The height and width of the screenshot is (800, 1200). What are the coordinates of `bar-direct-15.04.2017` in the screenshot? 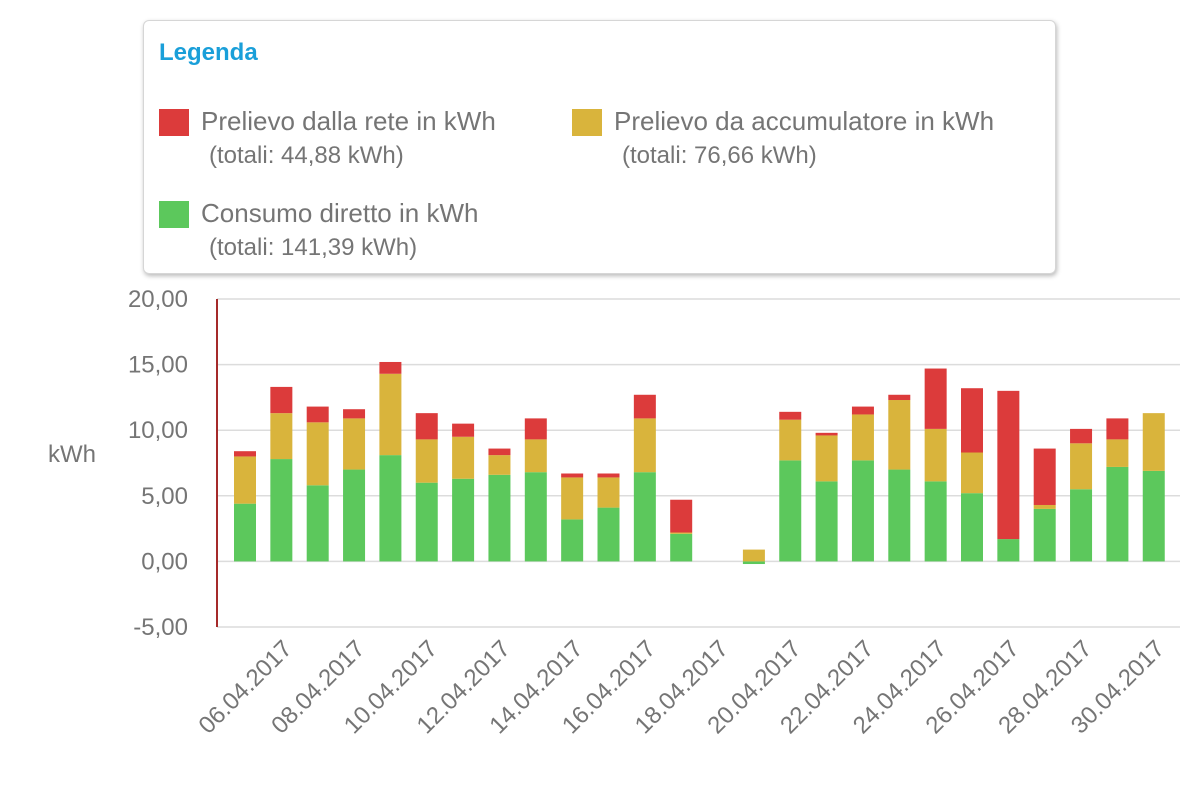 It's located at (608, 534).